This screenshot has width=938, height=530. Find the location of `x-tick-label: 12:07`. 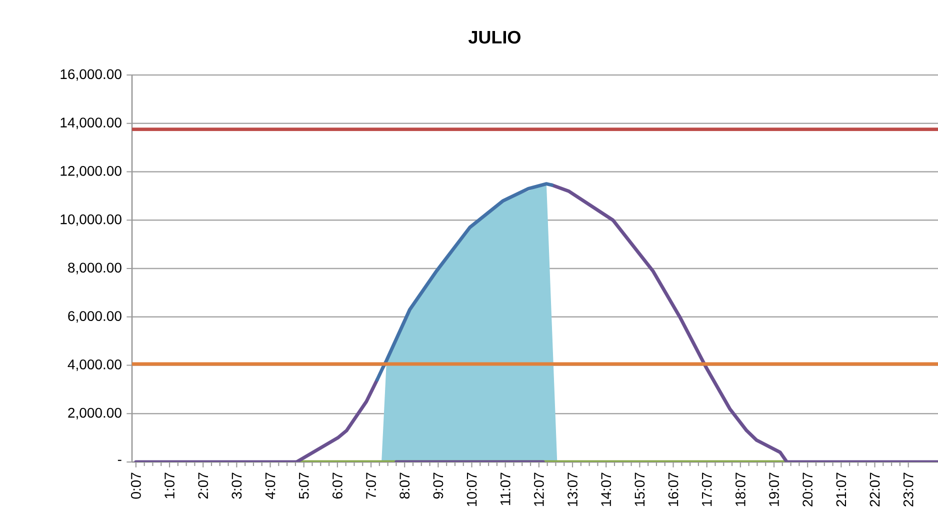

x-tick-label: 12:07 is located at coordinates (539, 489).